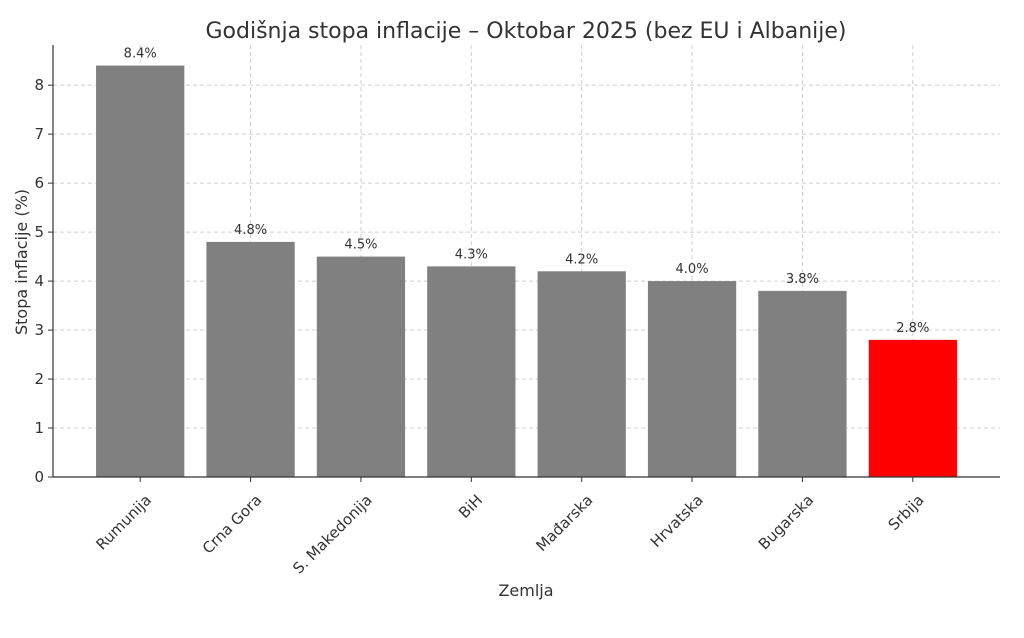 This screenshot has width=1024, height=638. I want to click on x-tick-label: BiH, so click(470, 506).